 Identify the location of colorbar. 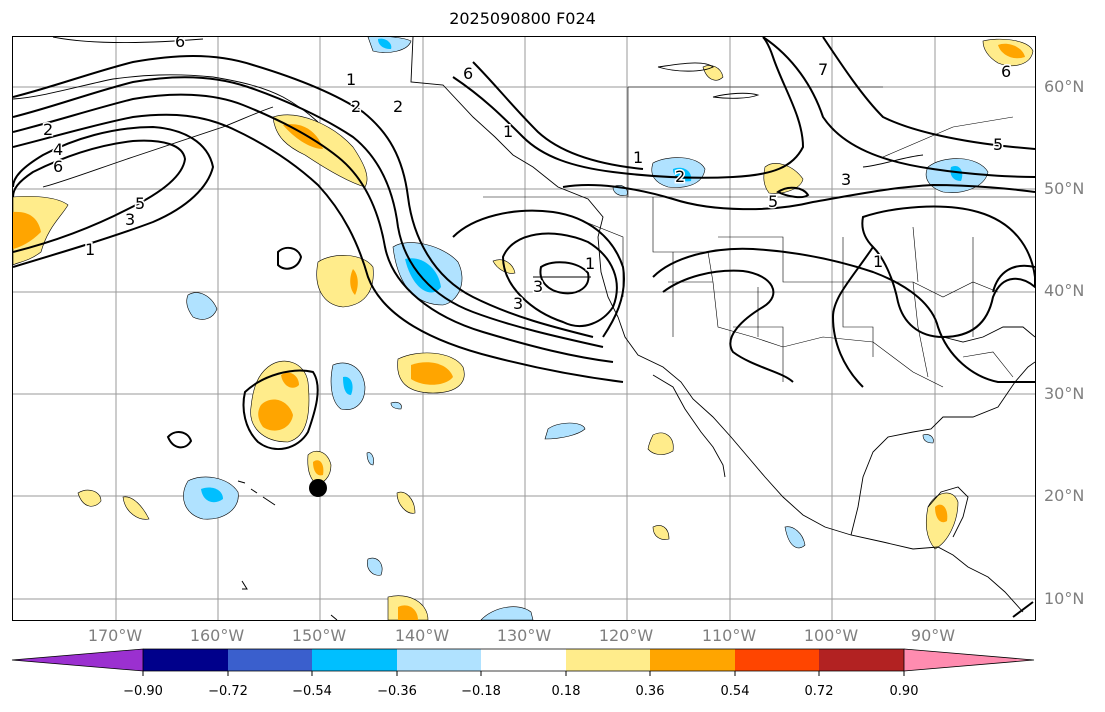
(523, 662).